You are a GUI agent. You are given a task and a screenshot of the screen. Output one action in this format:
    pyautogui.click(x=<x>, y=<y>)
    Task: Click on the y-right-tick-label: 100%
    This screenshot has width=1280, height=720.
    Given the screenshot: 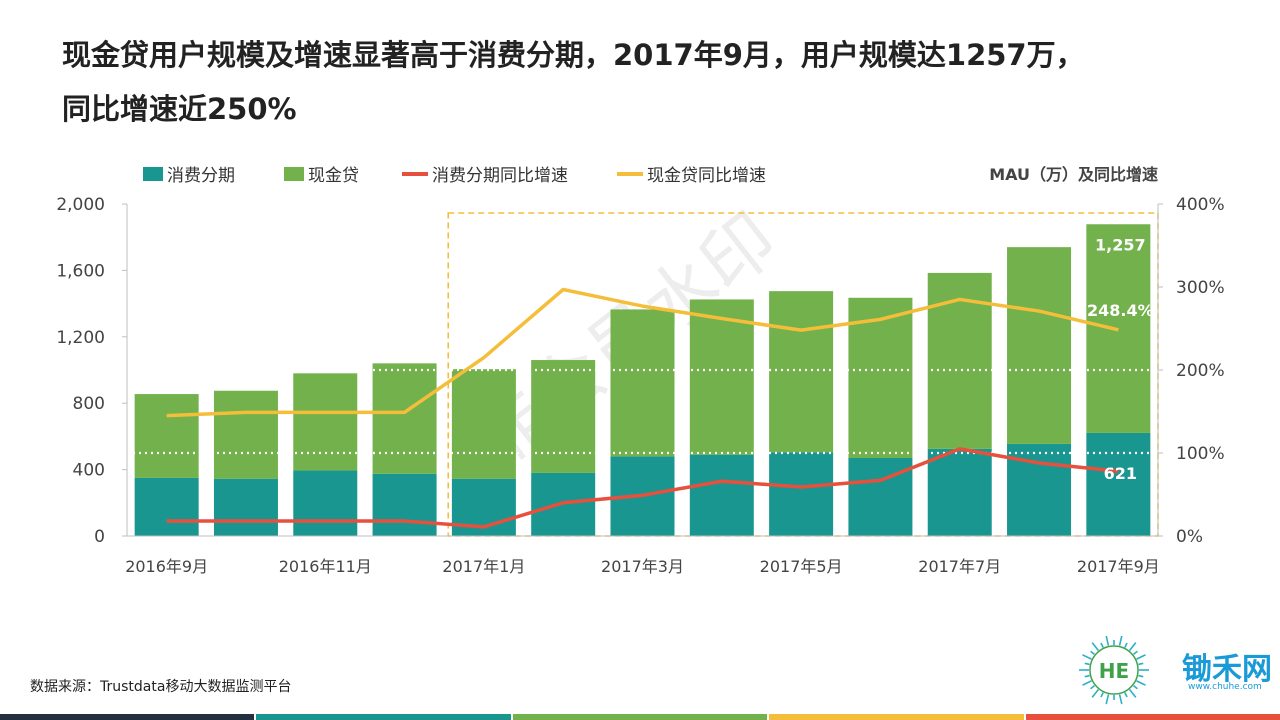 What is the action you would take?
    pyautogui.click(x=1200, y=454)
    